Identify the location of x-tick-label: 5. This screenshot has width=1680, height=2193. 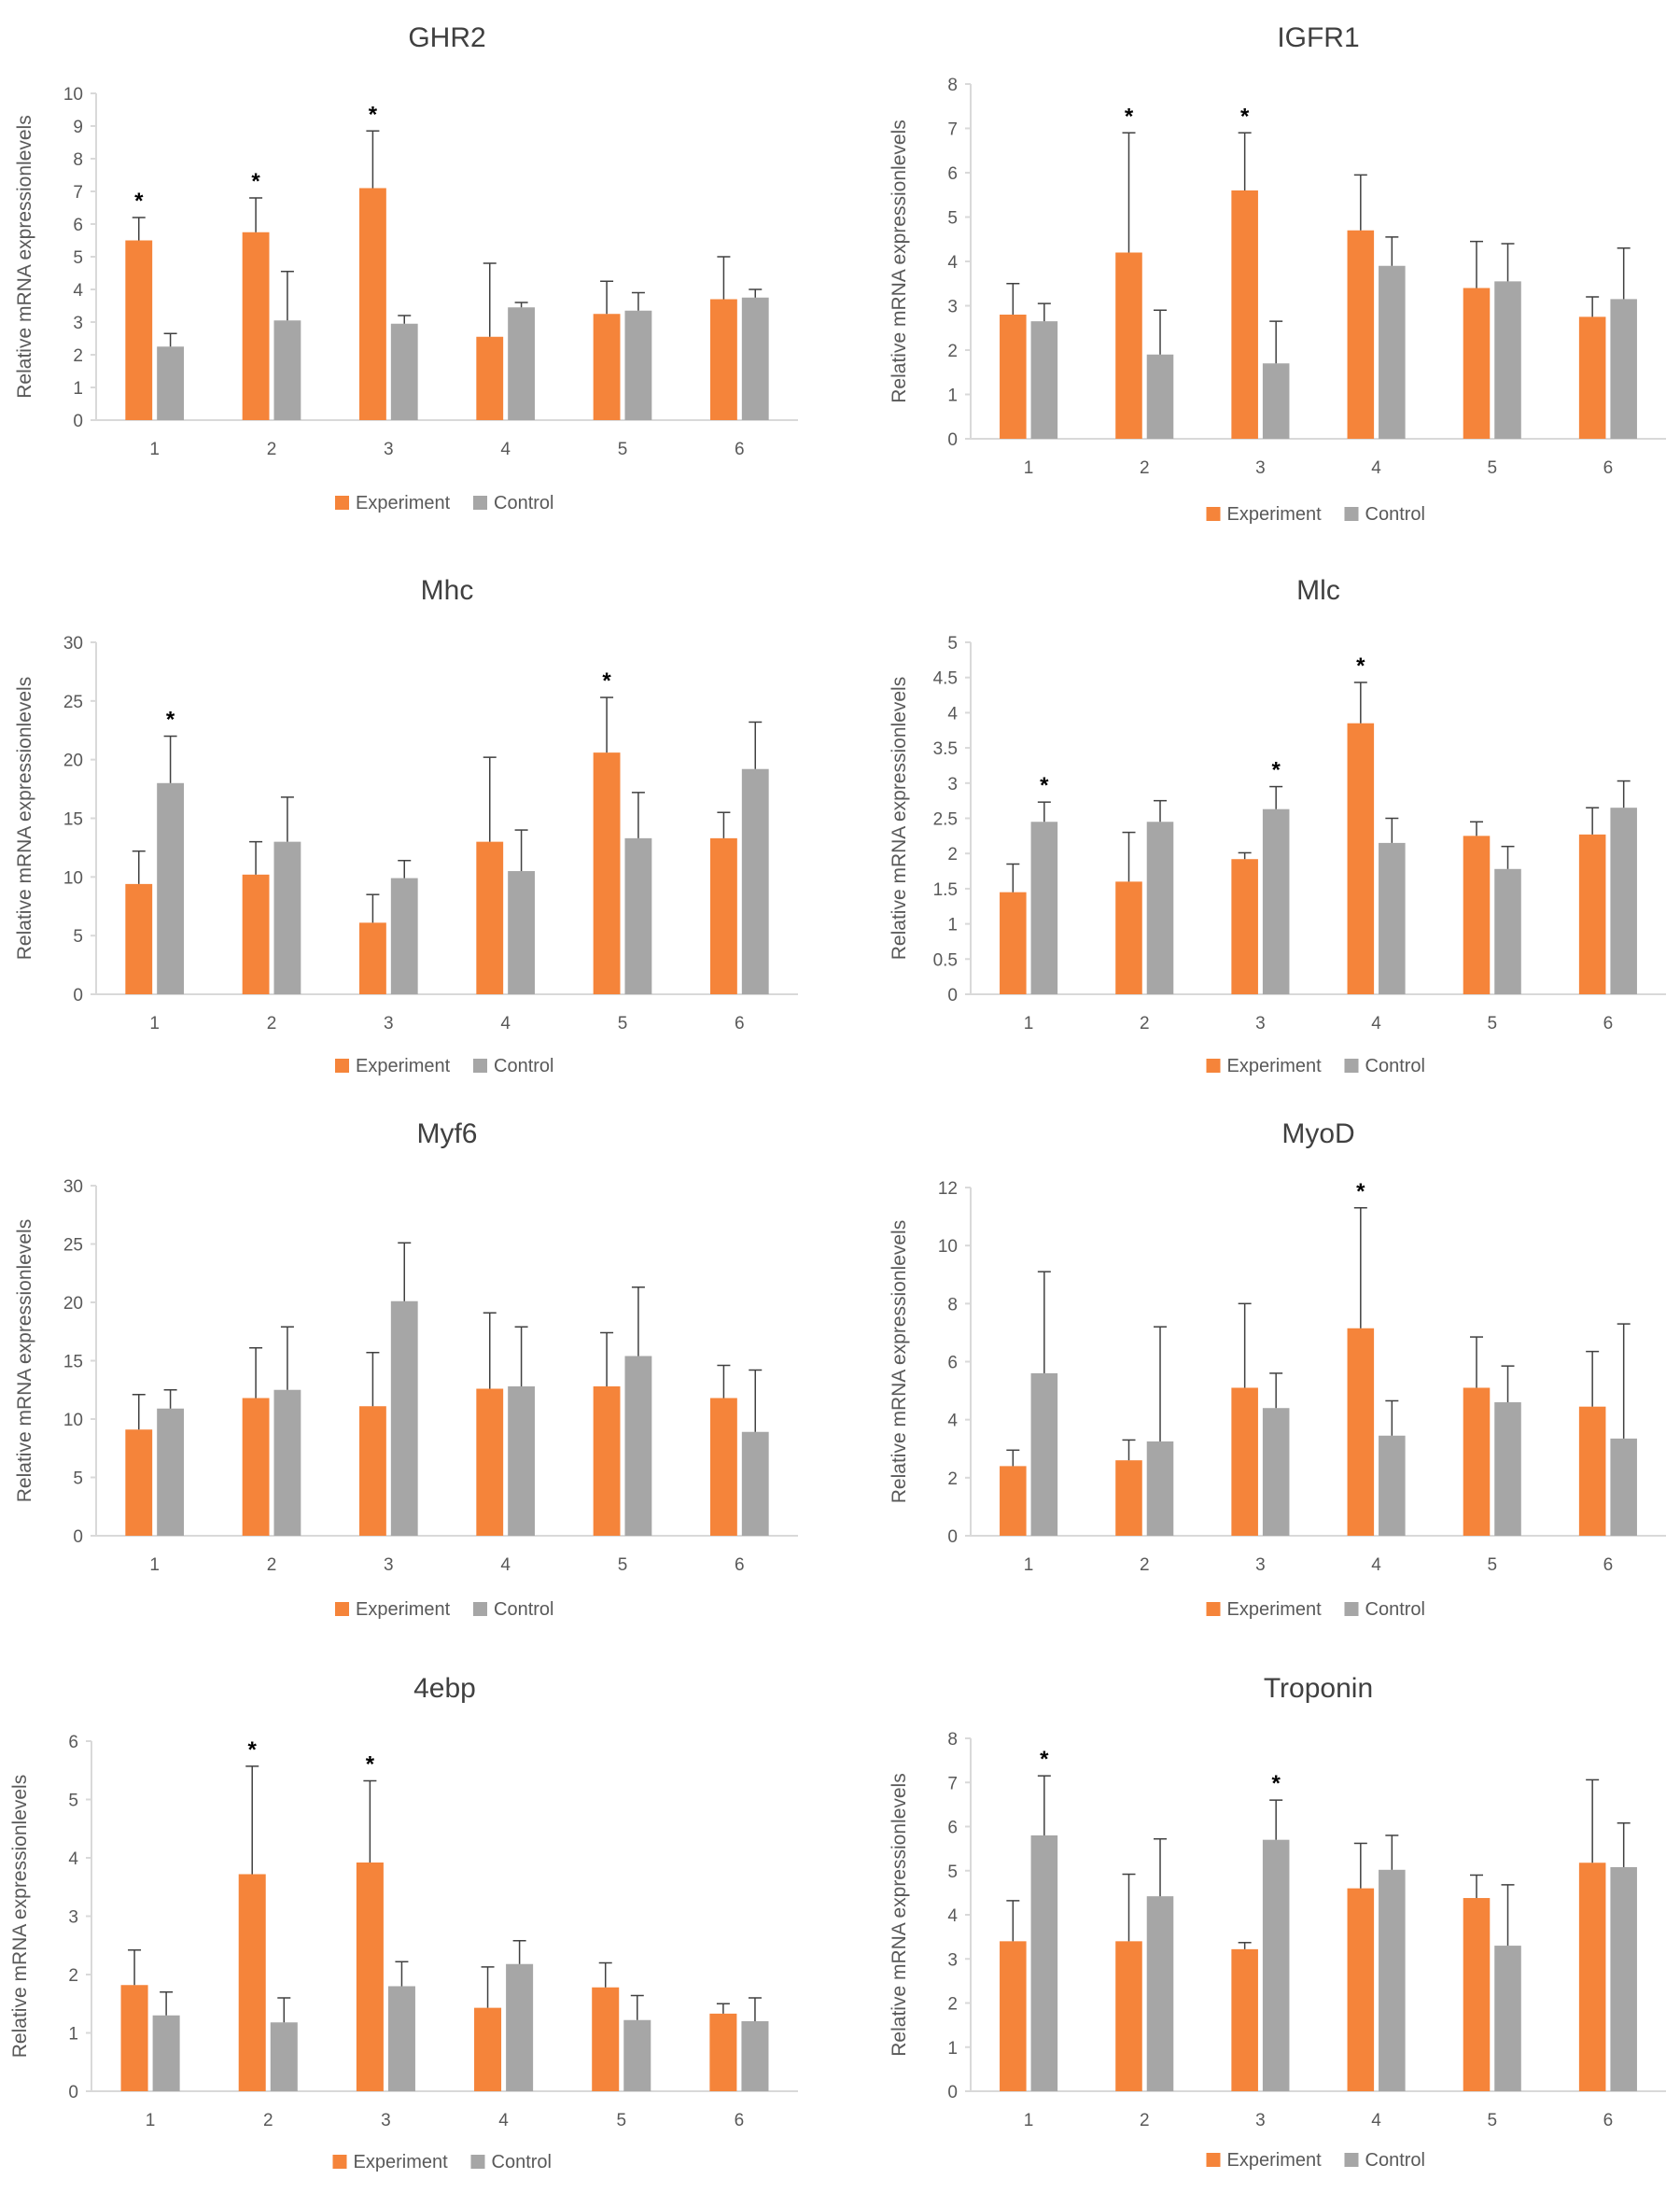
(1492, 2120).